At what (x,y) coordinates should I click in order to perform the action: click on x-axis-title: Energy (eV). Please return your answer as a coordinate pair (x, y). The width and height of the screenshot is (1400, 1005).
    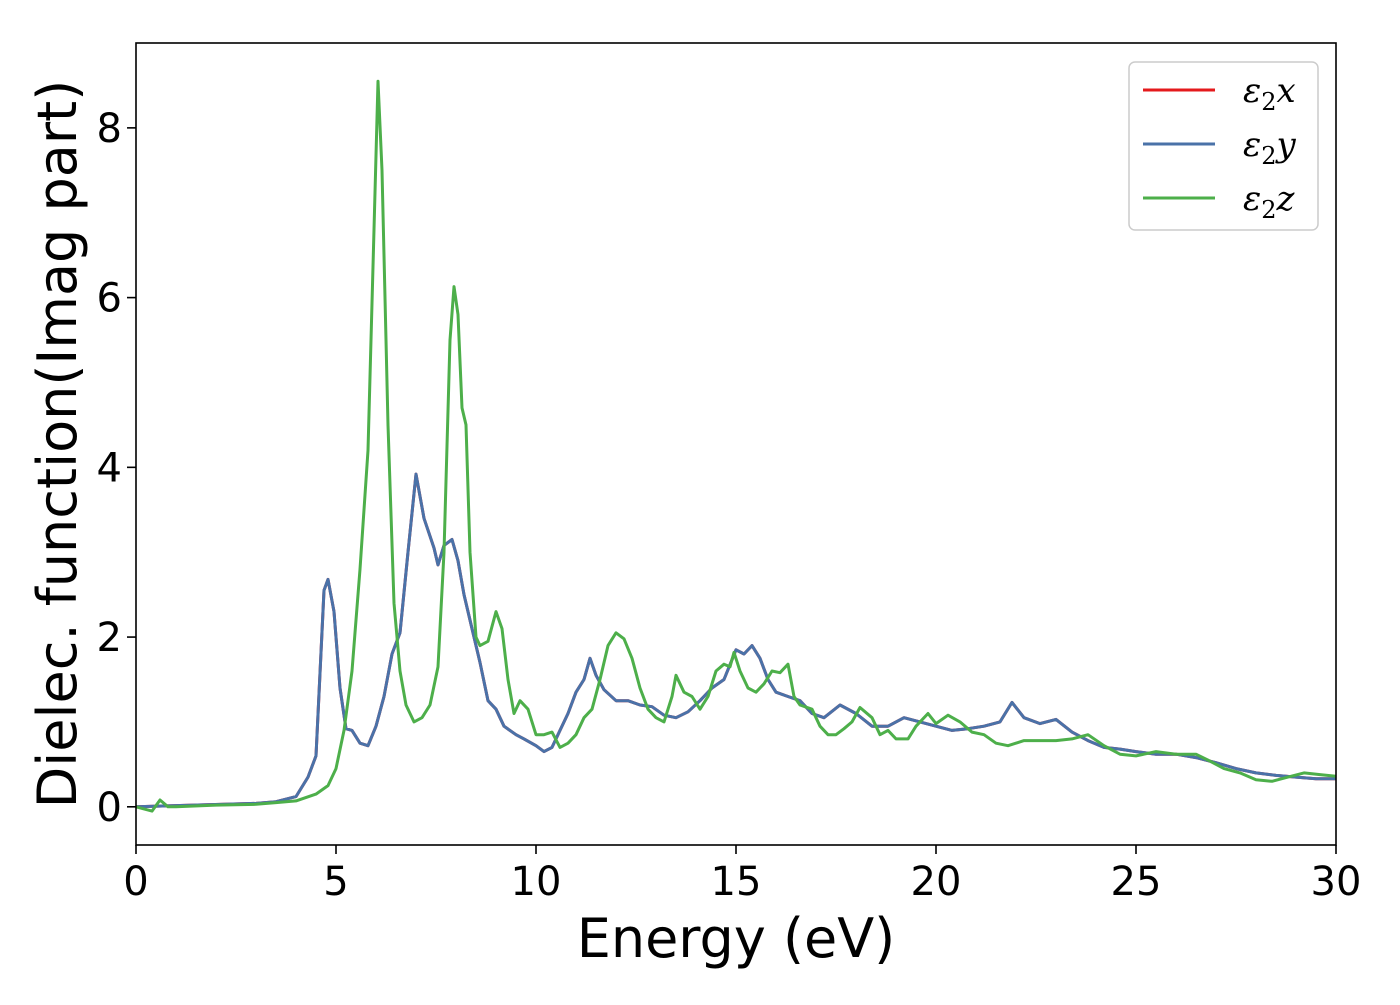
    Looking at the image, I should click on (736, 938).